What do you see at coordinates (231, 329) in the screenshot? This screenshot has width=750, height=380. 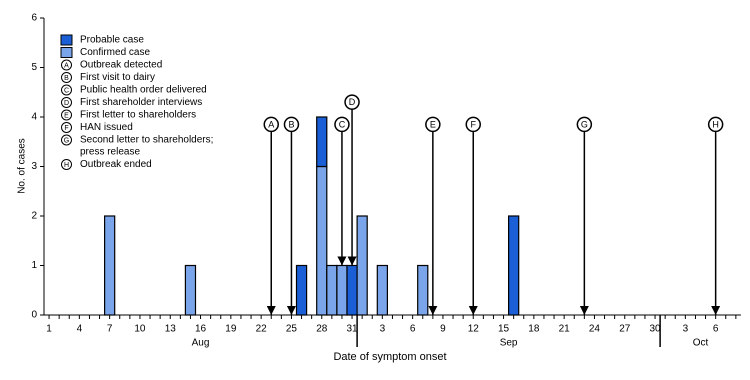 I see `x-tick-label: 19` at bounding box center [231, 329].